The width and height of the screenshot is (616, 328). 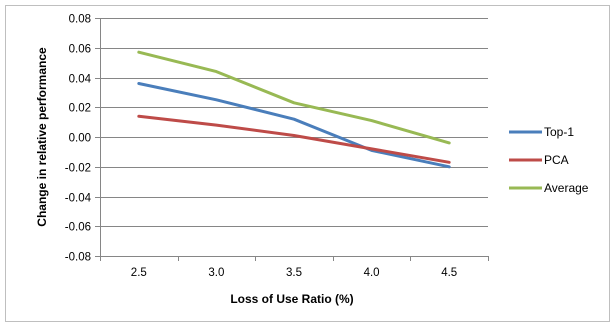 I want to click on y-tick-label: 0.06, so click(x=80, y=50).